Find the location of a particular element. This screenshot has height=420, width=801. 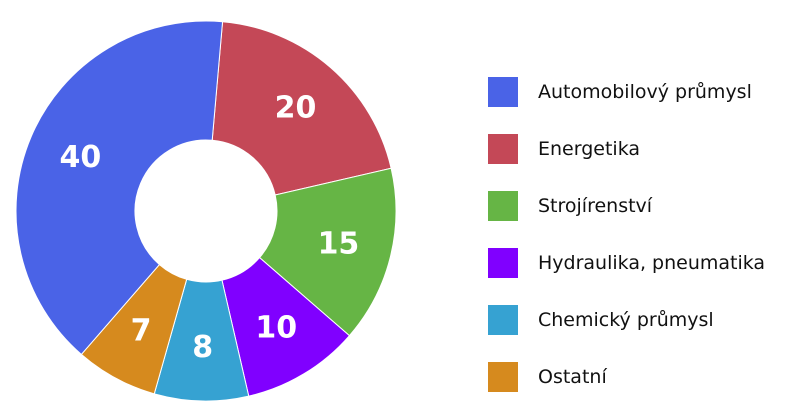

legend-item-energetika: Energetika is located at coordinates (643, 148).